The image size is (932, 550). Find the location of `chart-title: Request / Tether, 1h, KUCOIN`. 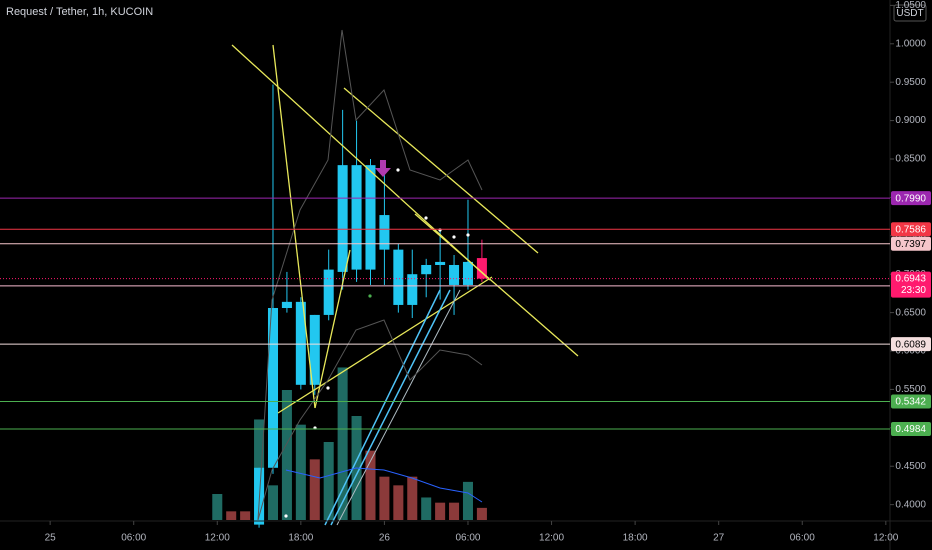

chart-title: Request / Tether, 1h, KUCOIN is located at coordinates (79, 12).